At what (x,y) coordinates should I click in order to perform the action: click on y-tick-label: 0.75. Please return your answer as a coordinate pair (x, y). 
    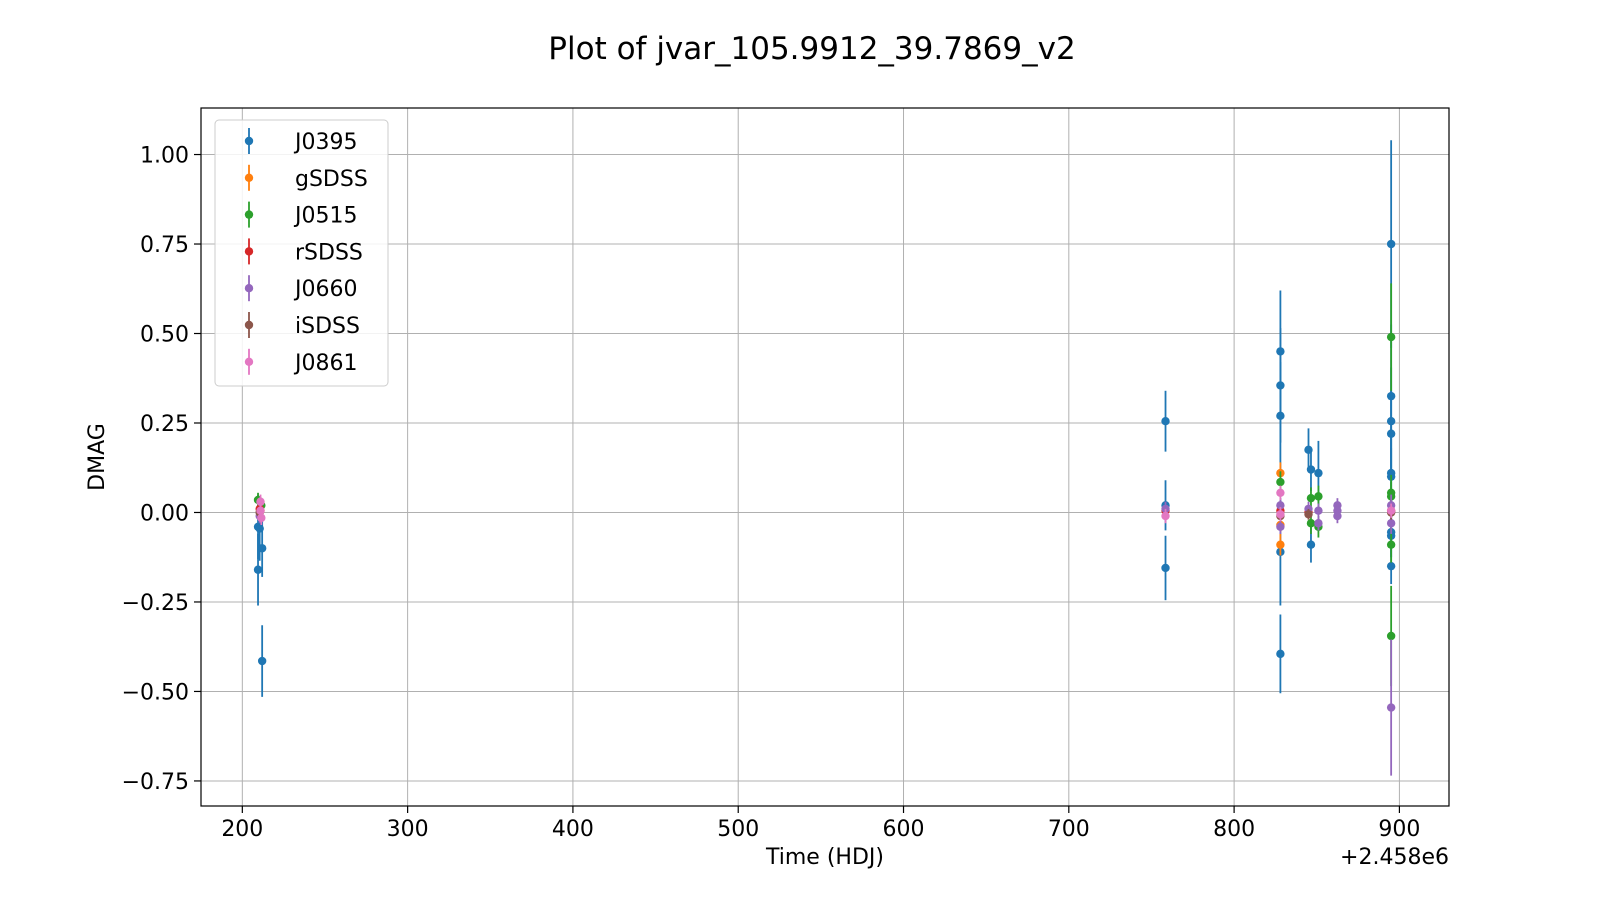
    Looking at the image, I should click on (164, 245).